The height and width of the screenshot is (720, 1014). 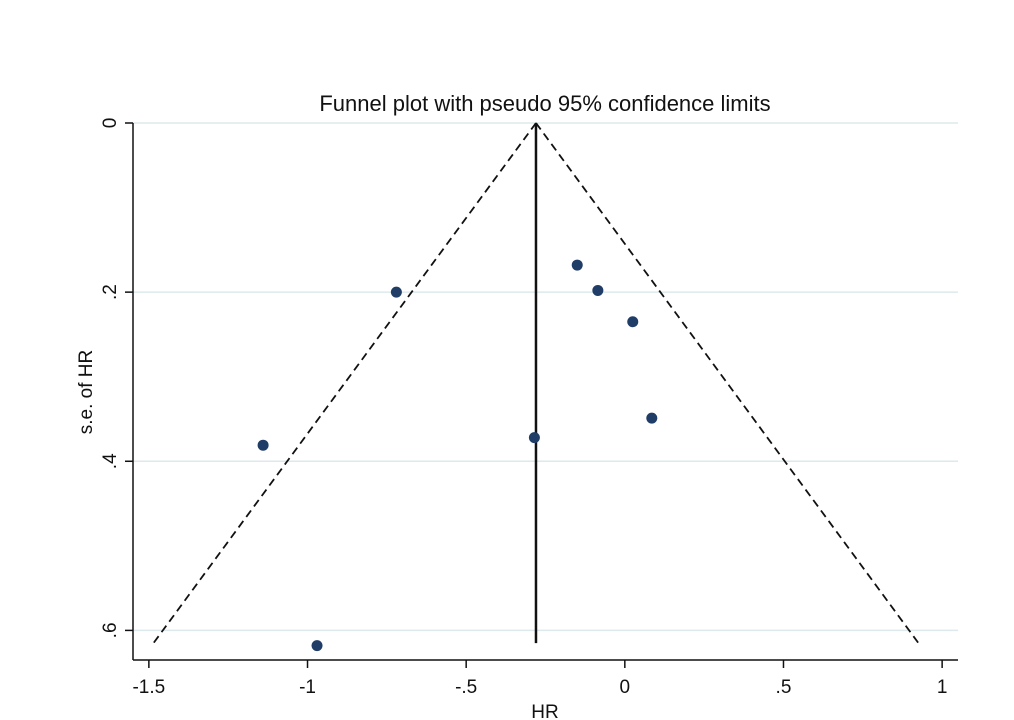 I want to click on x-axis-label: HR, so click(x=544, y=711).